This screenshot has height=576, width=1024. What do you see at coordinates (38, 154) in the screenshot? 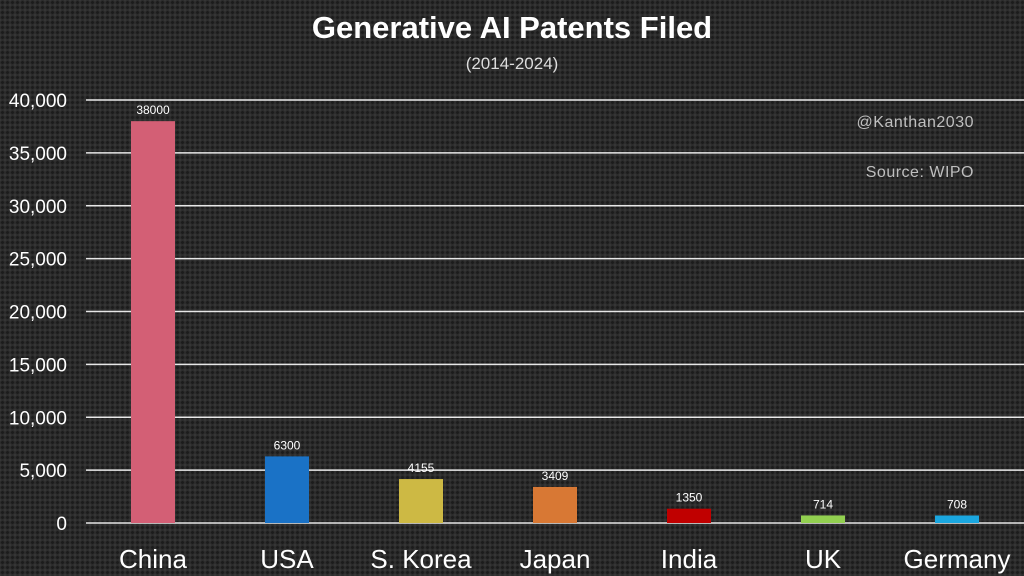
I see `y-tick-label: 35,000` at bounding box center [38, 154].